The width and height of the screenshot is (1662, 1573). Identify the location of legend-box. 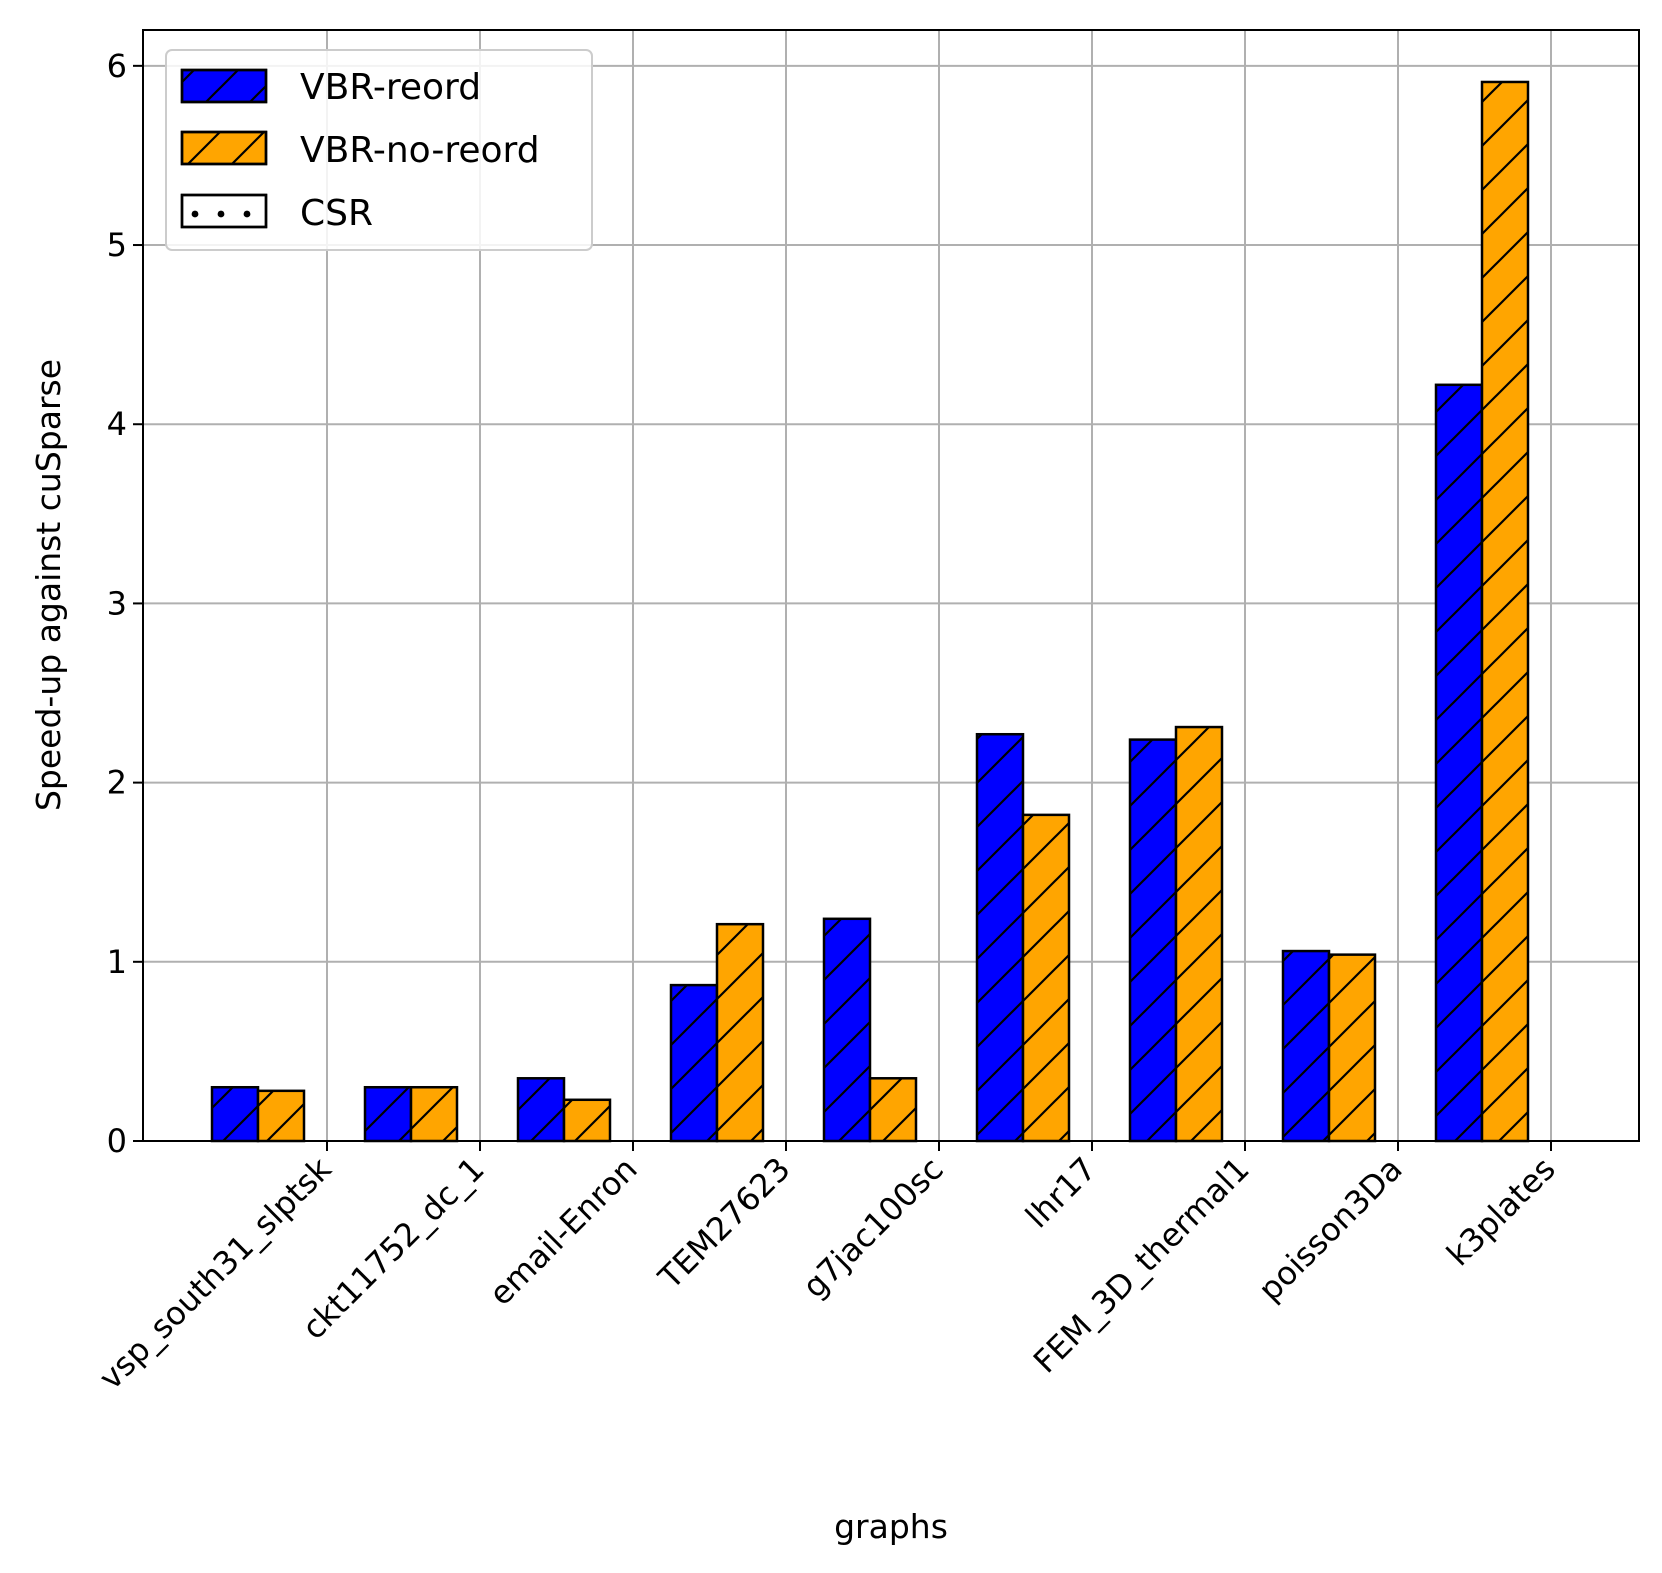
(379, 150).